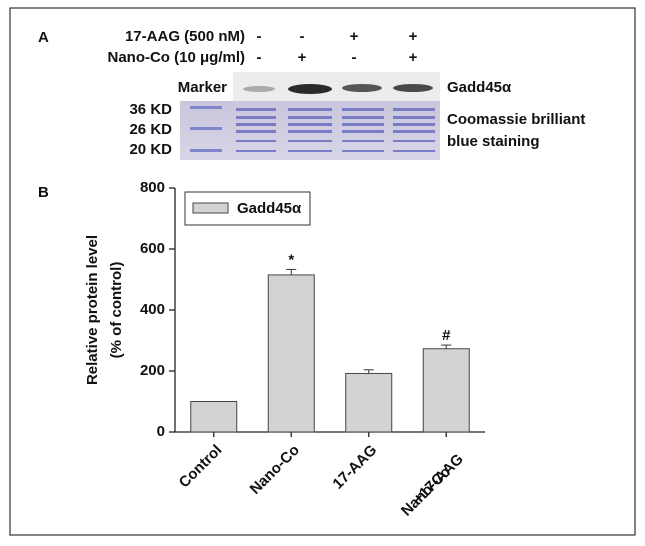  Describe the element at coordinates (161, 431) in the screenshot. I see `y-tick-label: 0` at that location.